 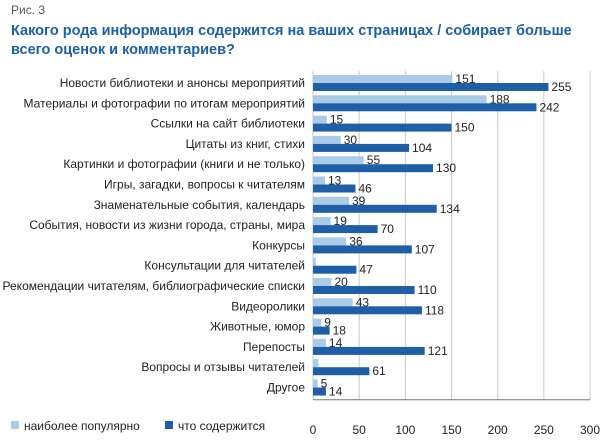 What do you see at coordinates (544, 430) in the screenshot?
I see `x-tick-label: 250` at bounding box center [544, 430].